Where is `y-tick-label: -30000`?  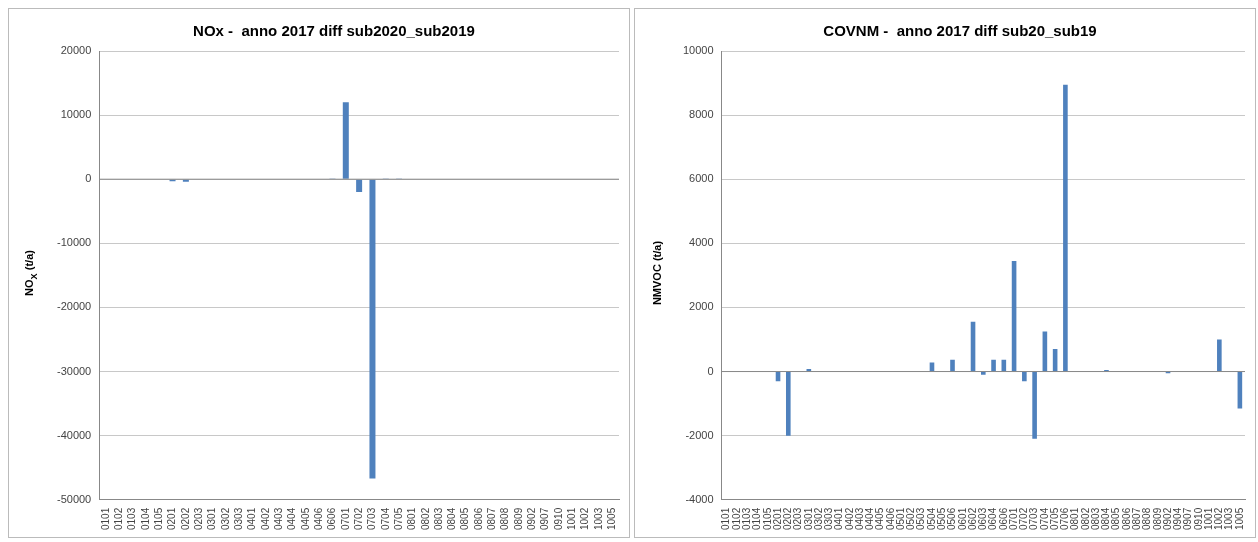
y-tick-label: -30000 is located at coordinates (74, 370).